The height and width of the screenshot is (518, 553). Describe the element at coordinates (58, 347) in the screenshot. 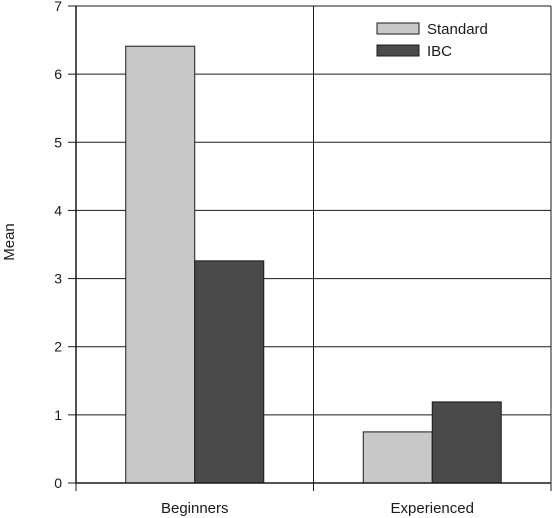

I see `y-tick-label: 2` at that location.